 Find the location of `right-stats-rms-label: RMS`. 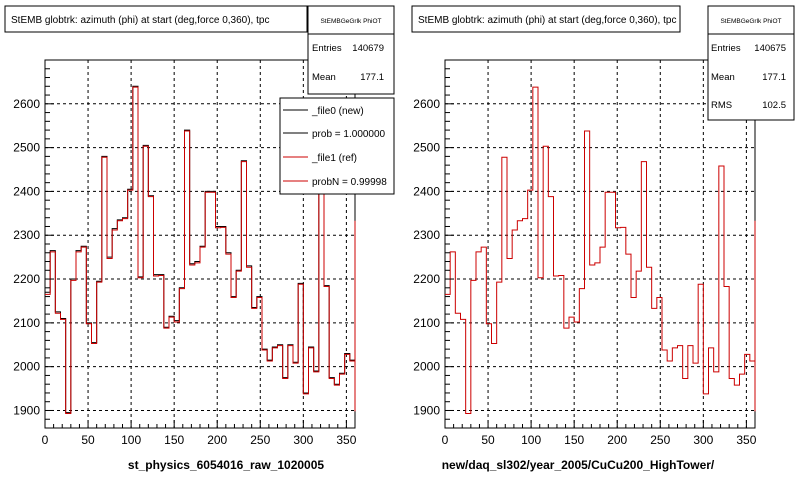

right-stats-rms-label: RMS is located at coordinates (721, 105).